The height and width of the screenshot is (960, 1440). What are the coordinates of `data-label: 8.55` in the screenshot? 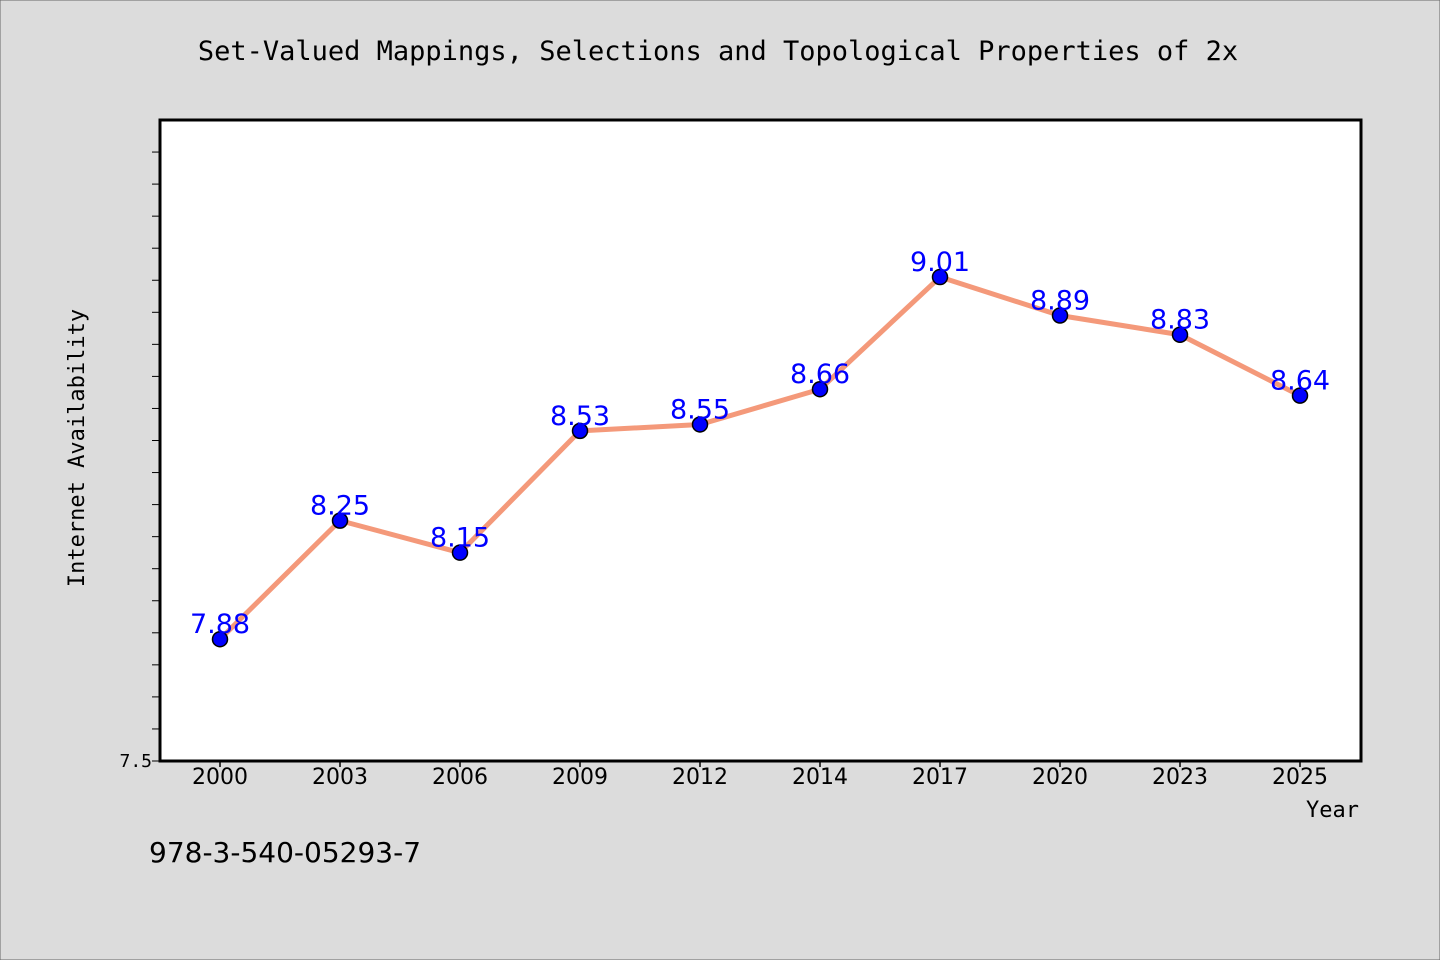 It's located at (700, 409).